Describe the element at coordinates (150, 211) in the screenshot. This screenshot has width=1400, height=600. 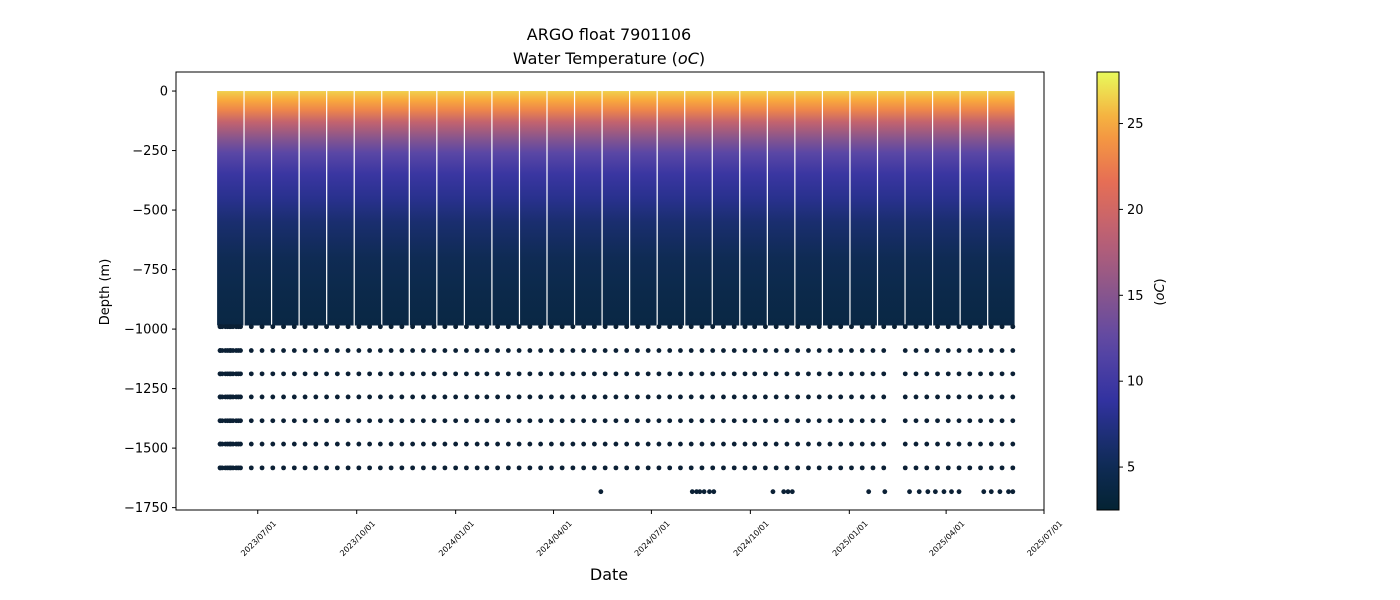
I see `y-tick-label: −500` at that location.